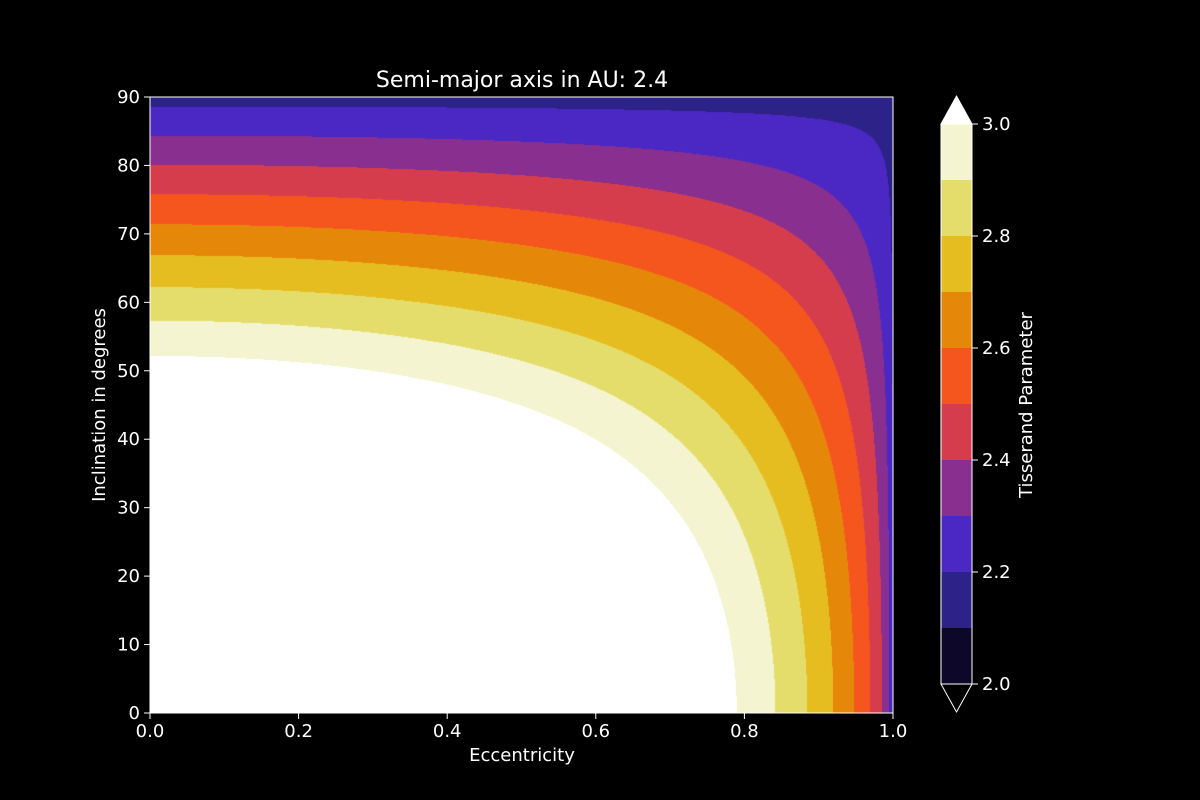  I want to click on colorbar-tick-label: 2.4, so click(996, 460).